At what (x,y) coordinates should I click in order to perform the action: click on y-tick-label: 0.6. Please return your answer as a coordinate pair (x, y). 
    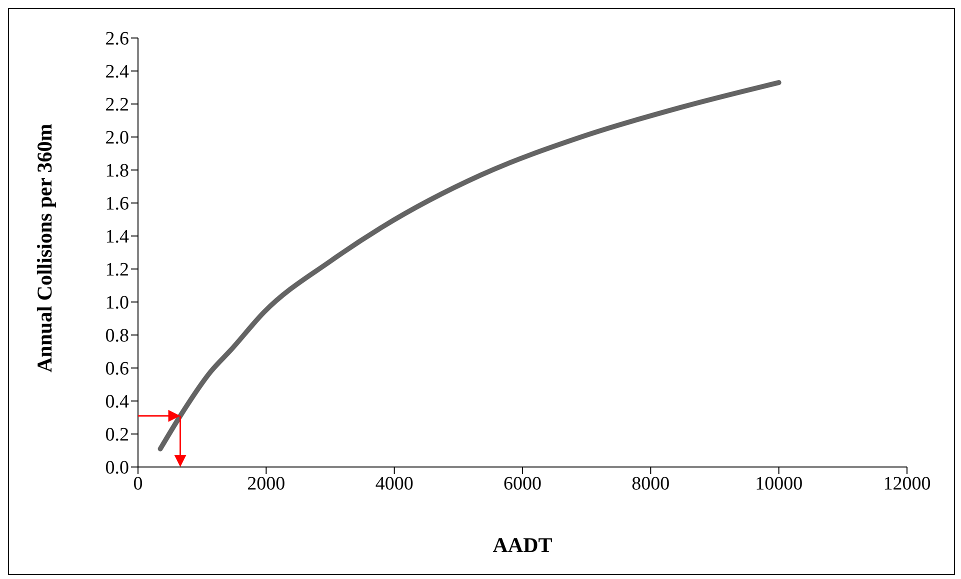
    Looking at the image, I should click on (117, 369).